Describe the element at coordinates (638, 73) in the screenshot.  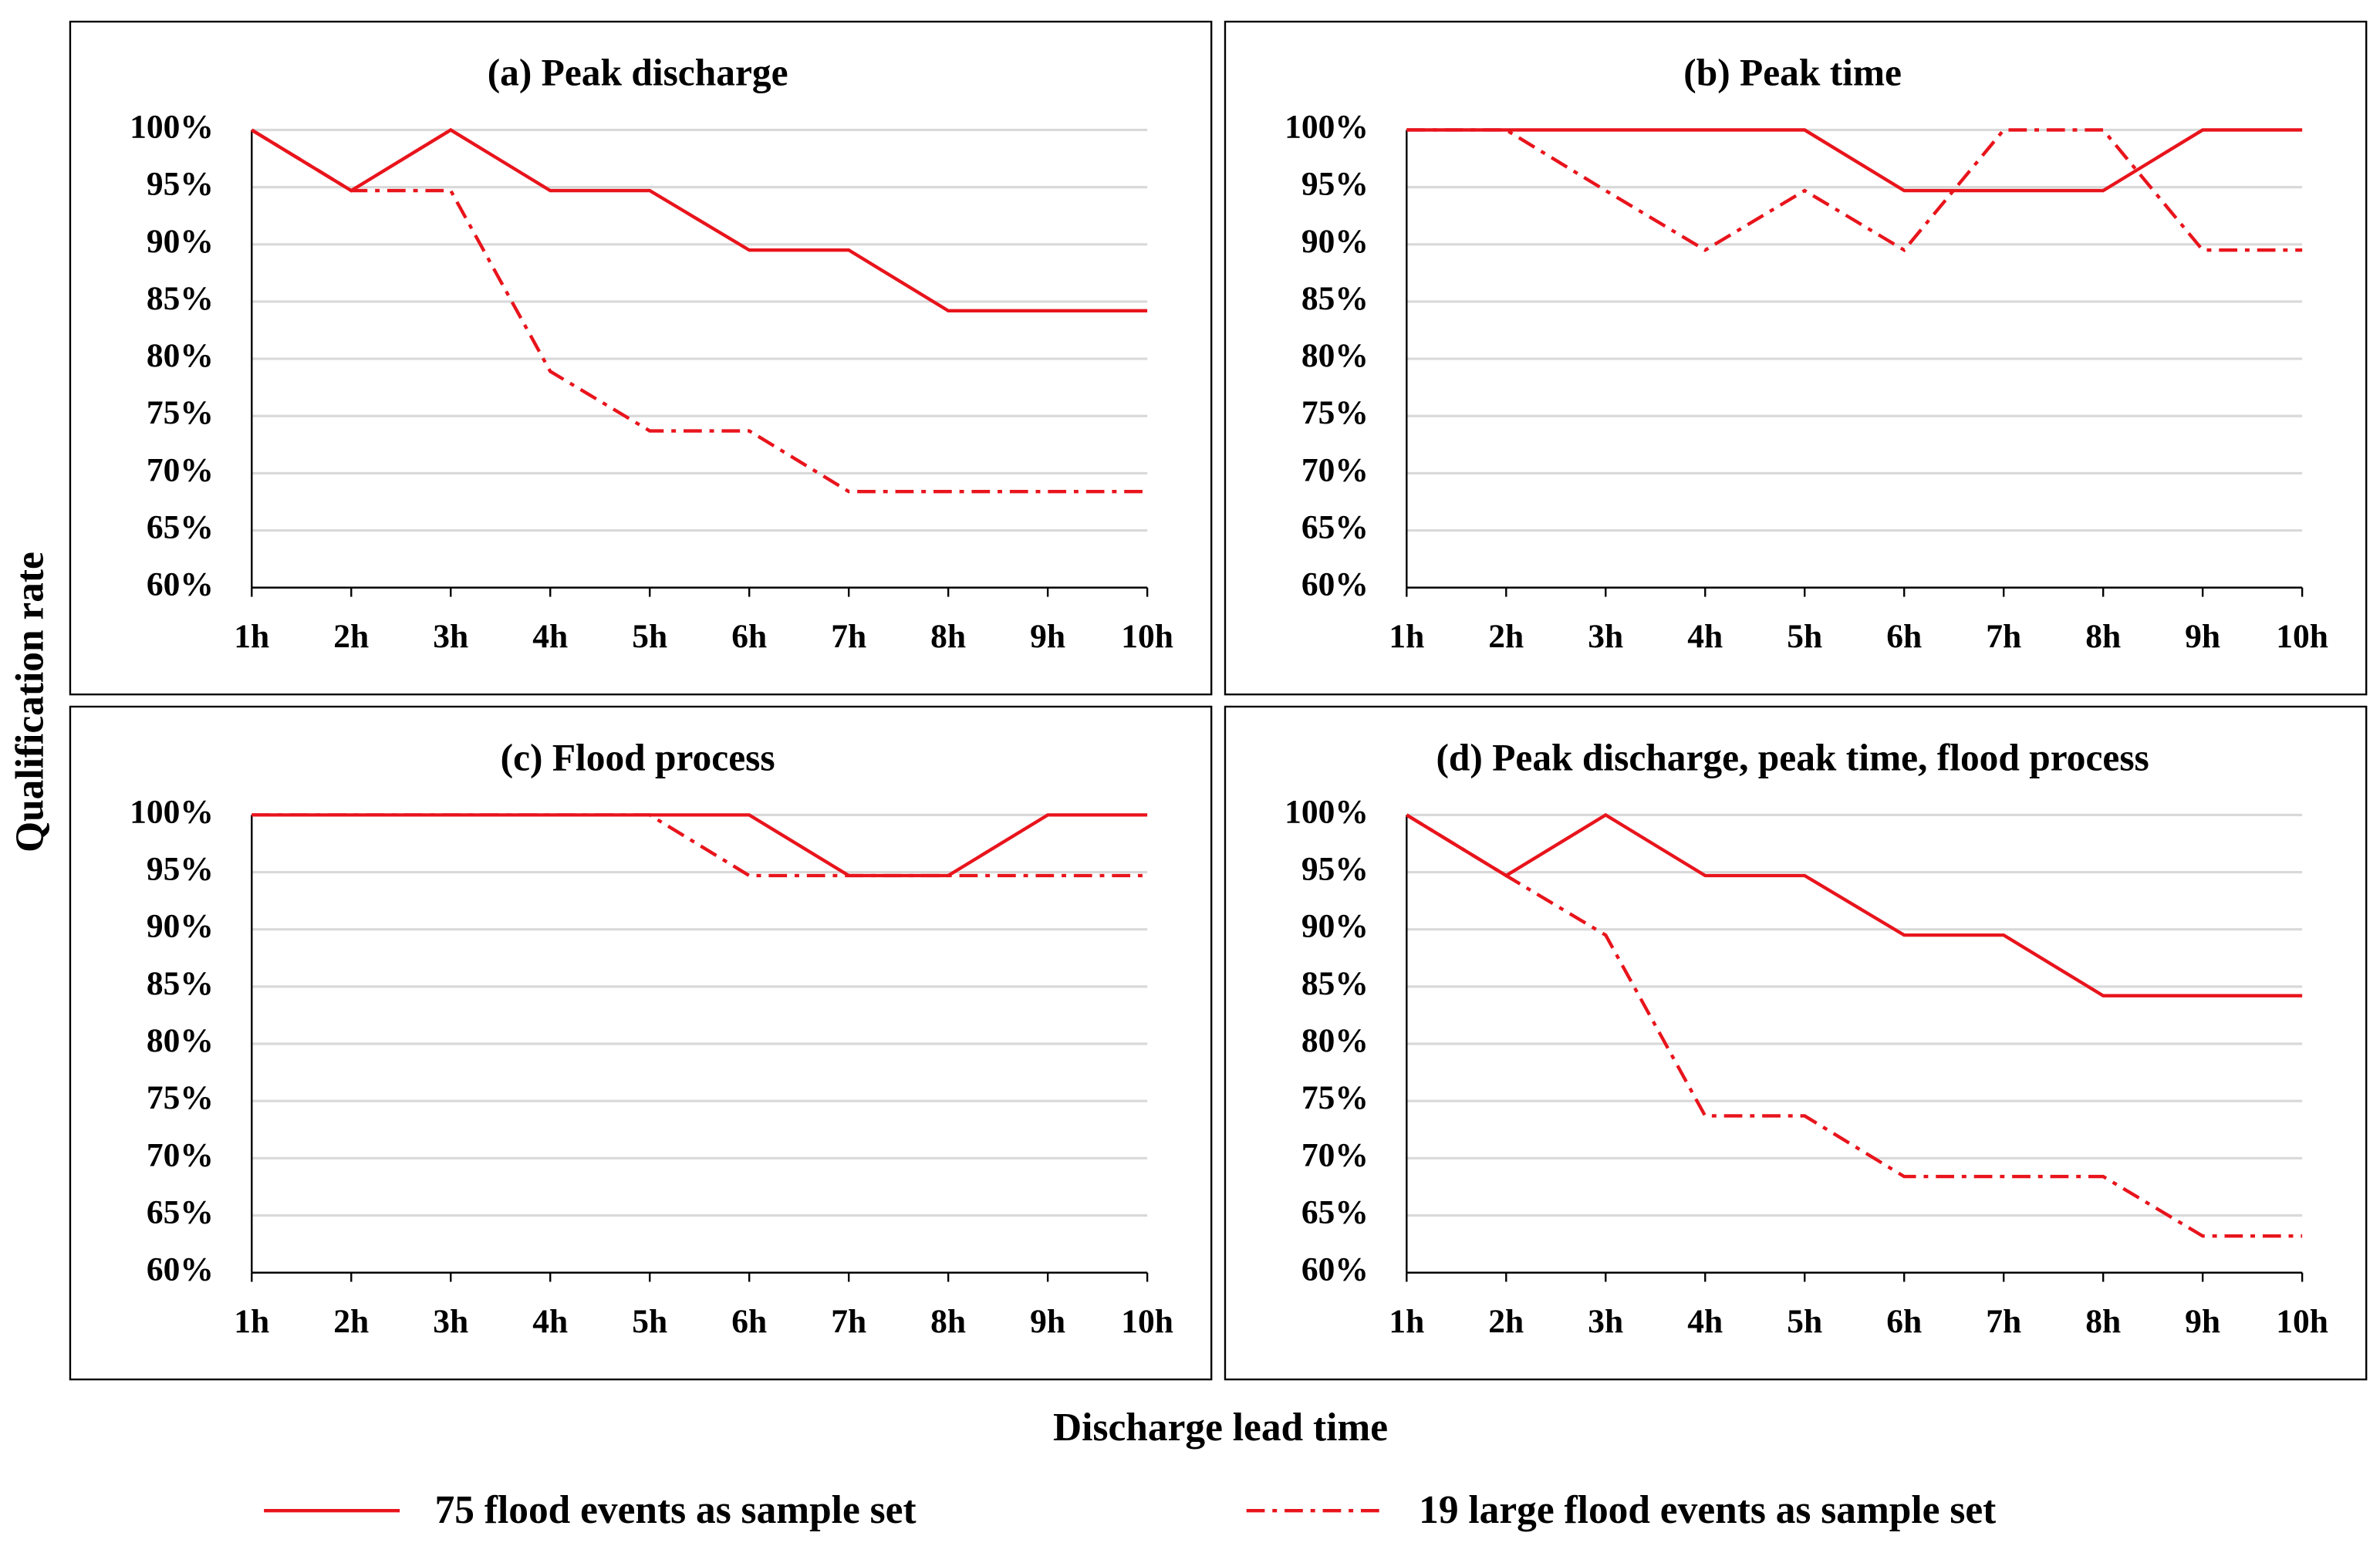
I see `chart-title: (a) Peak discharge` at that location.